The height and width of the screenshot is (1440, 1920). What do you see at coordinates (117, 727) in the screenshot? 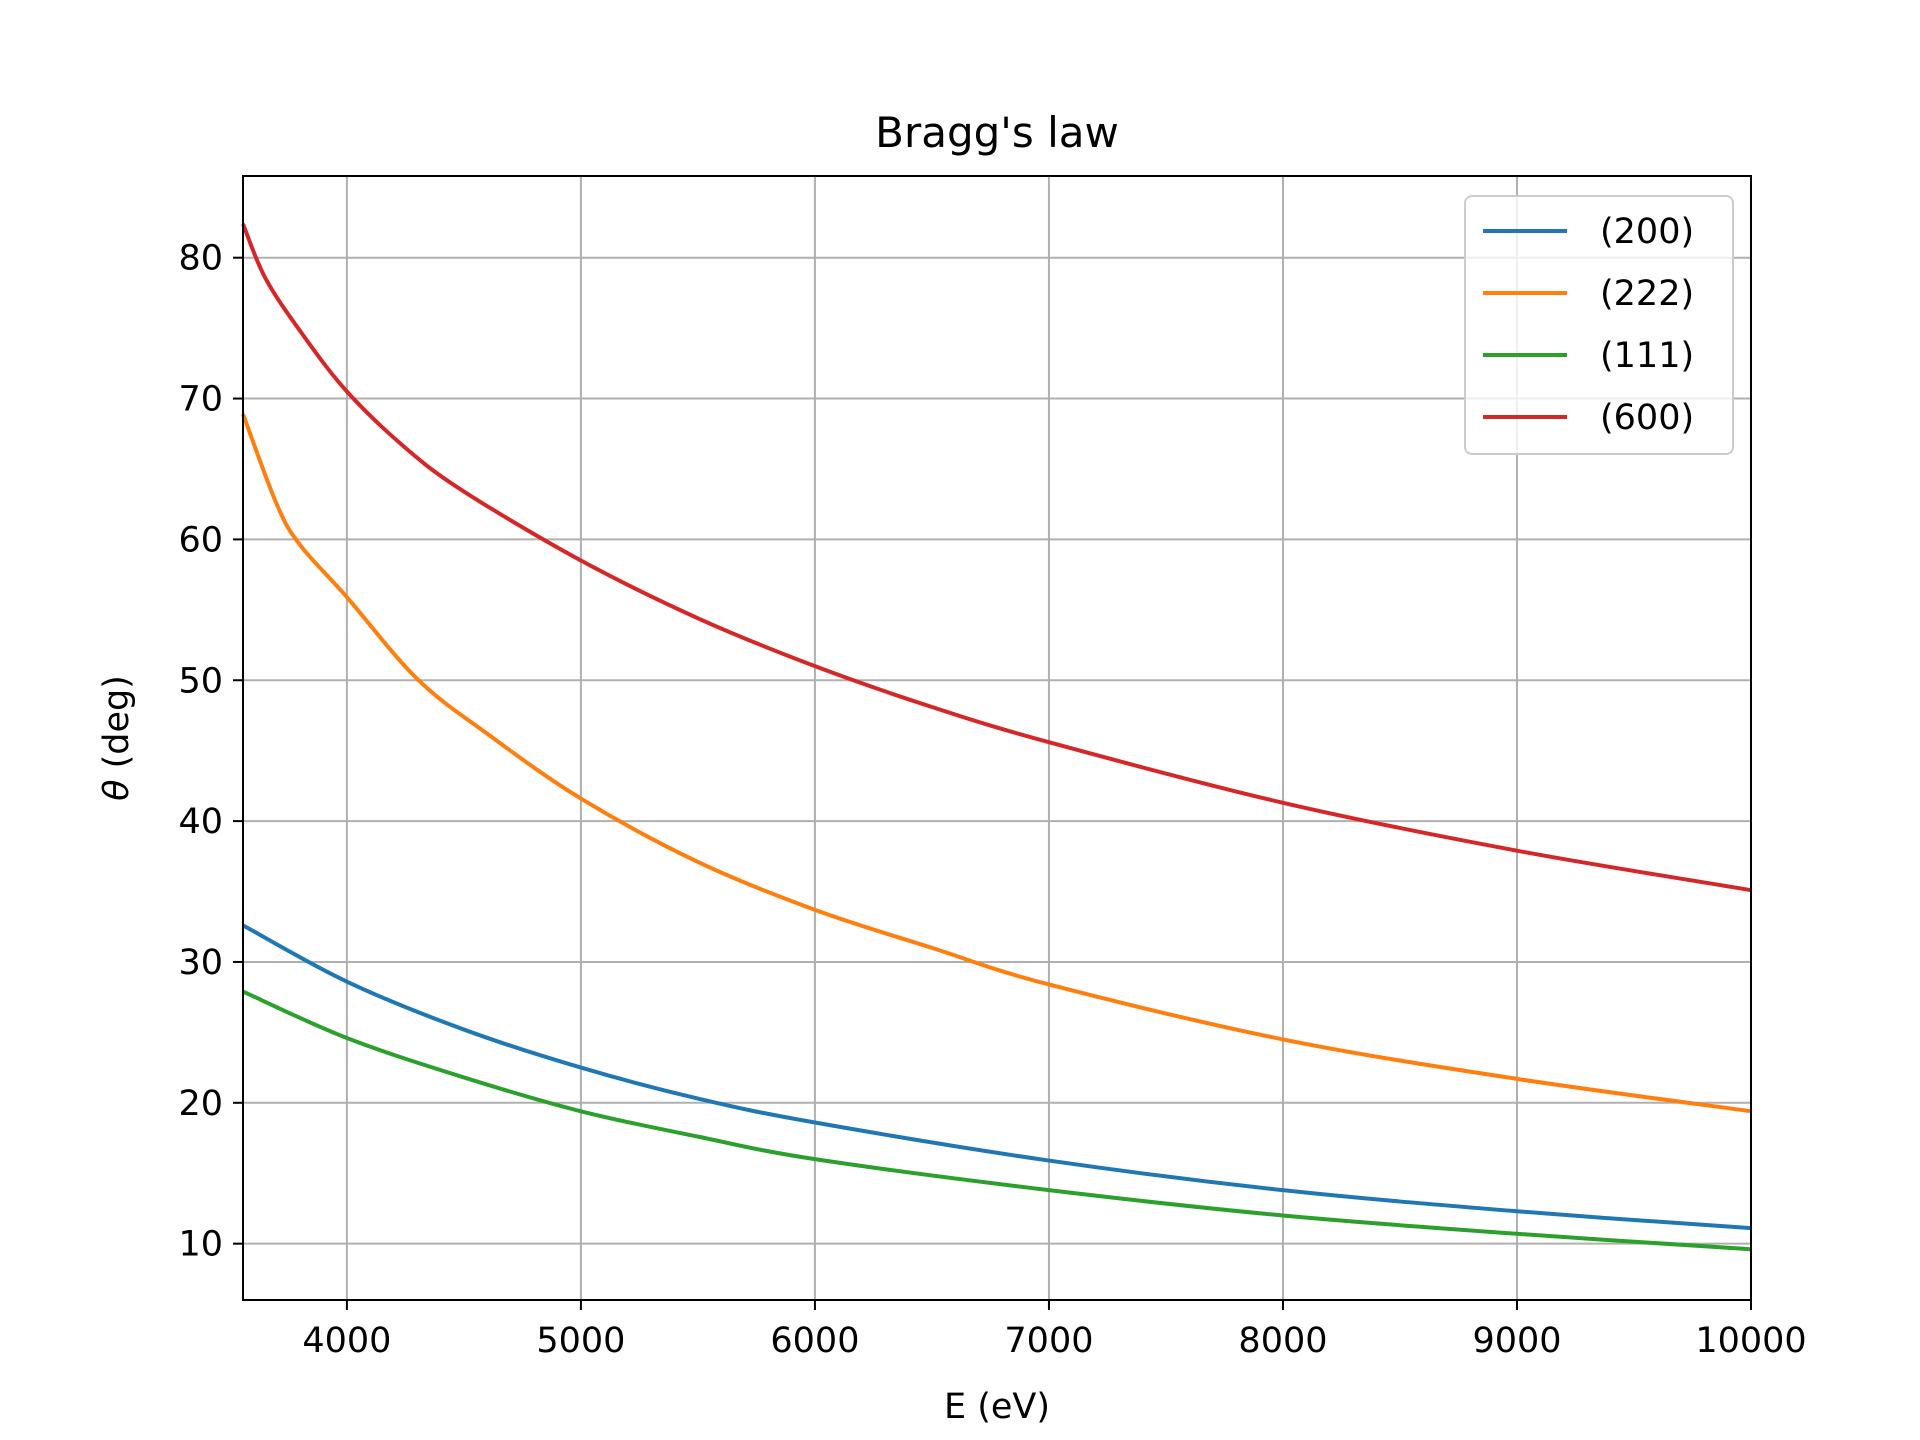
I see `y-axis-unit: (deg)` at bounding box center [117, 727].